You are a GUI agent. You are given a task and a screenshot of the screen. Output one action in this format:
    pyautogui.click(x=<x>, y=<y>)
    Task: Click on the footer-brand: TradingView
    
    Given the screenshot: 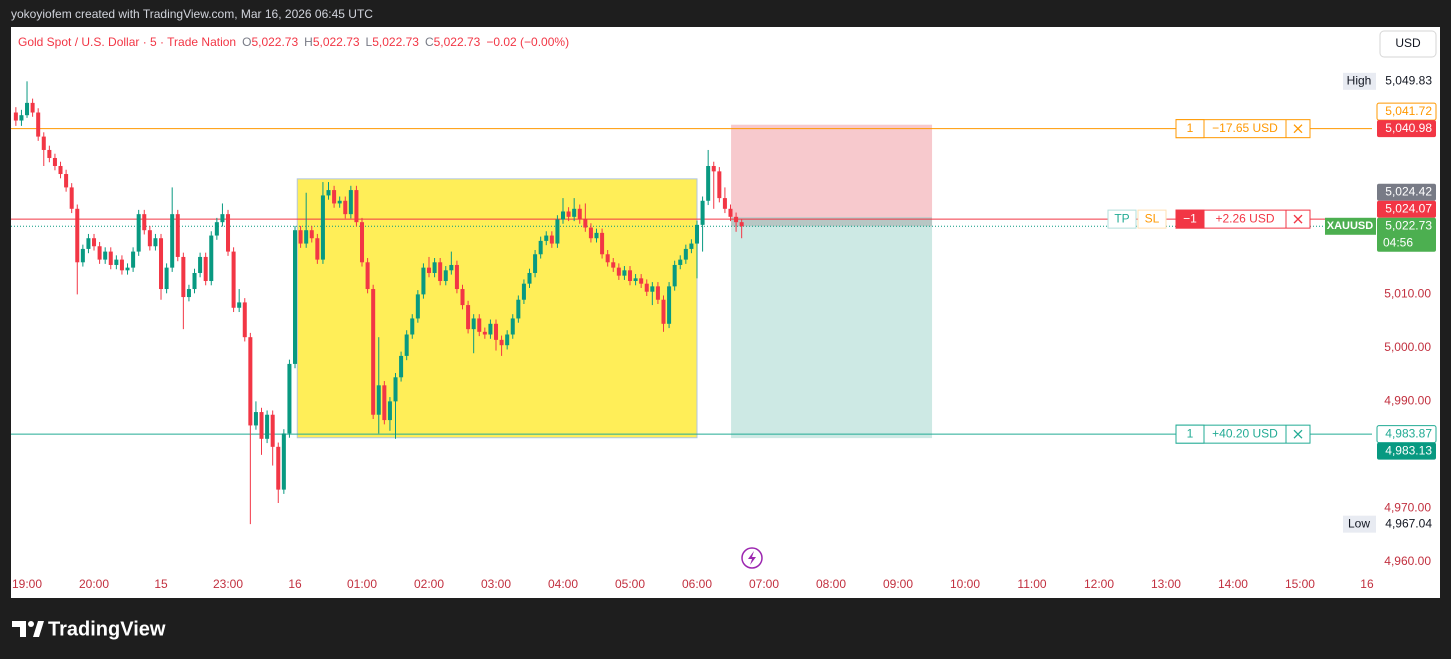 What is the action you would take?
    pyautogui.click(x=107, y=629)
    